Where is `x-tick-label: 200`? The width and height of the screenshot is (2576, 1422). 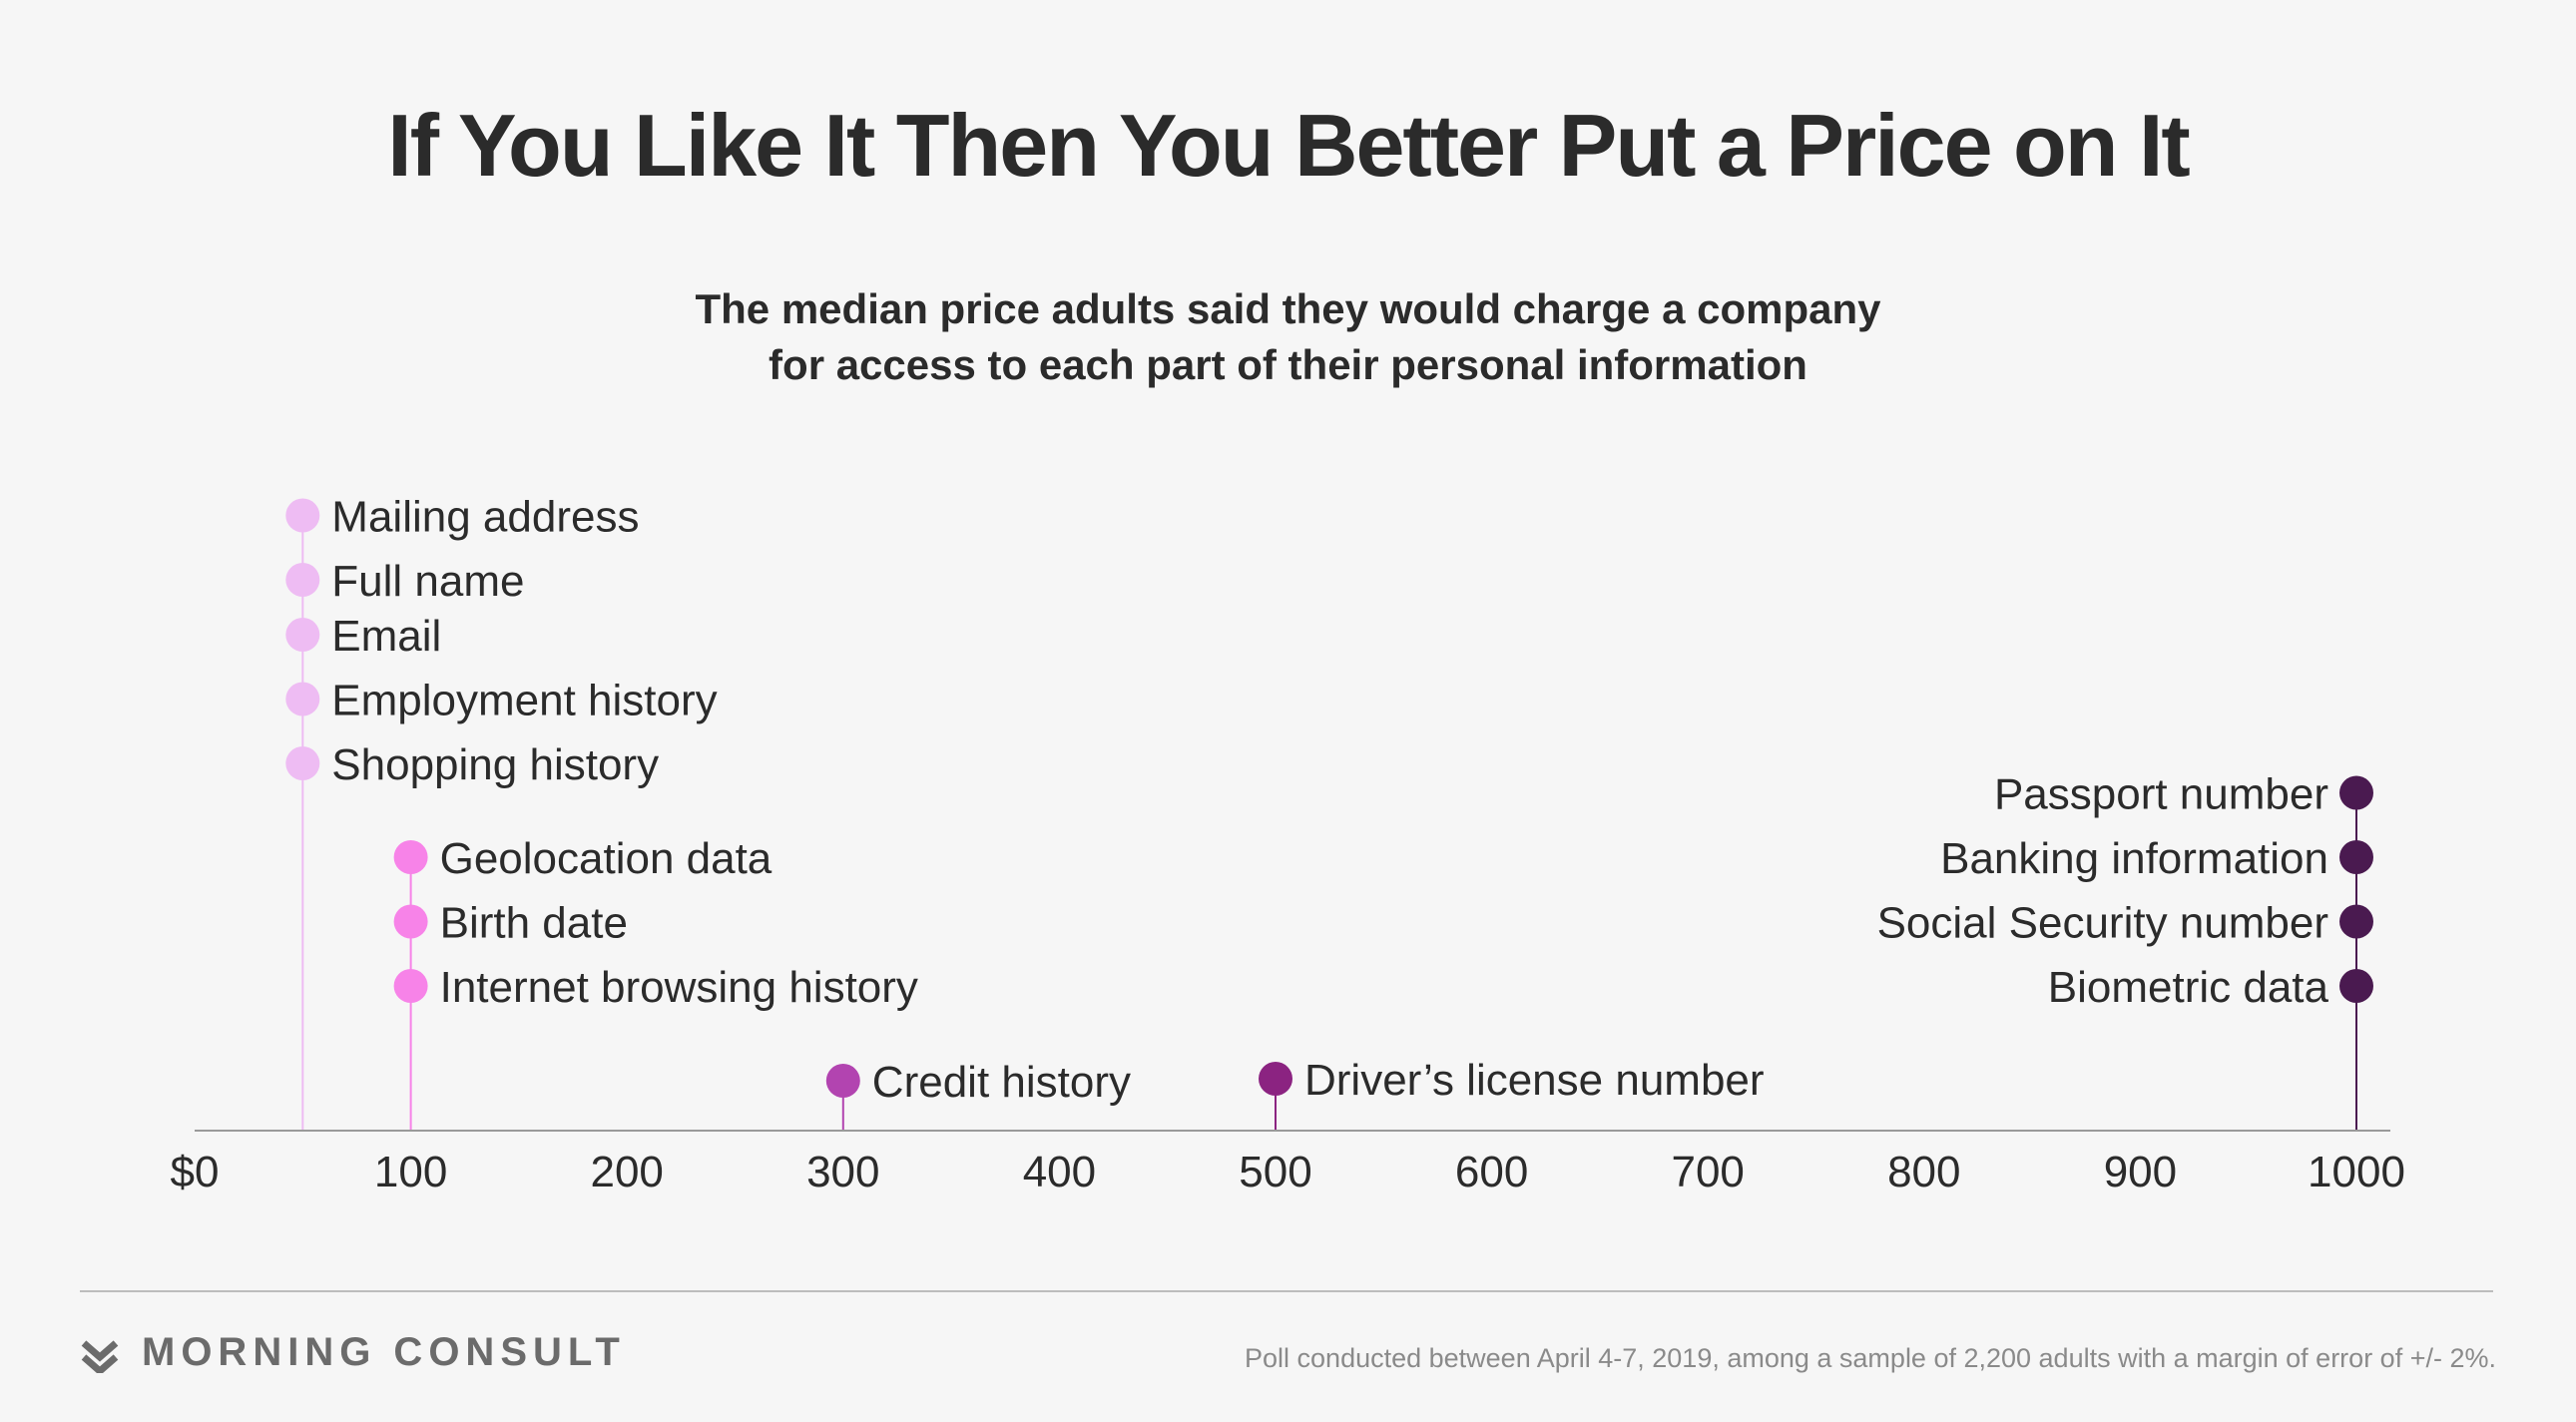
x-tick-label: 200 is located at coordinates (627, 1172).